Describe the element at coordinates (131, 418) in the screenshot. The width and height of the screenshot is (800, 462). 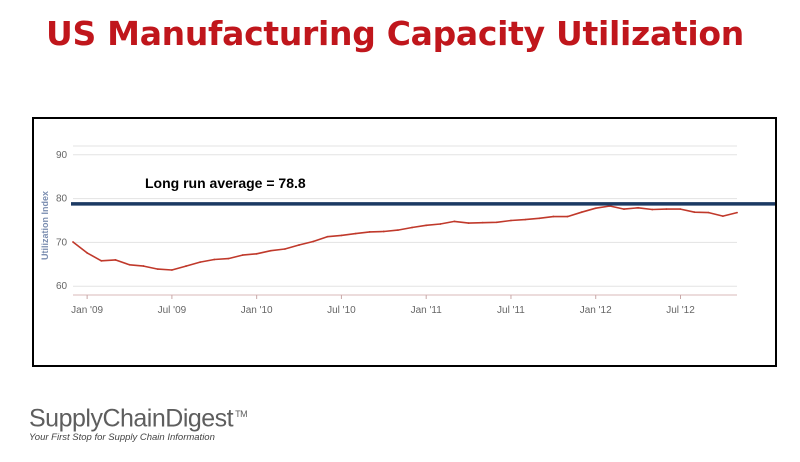
I see `logo-name: SupplyChainDigest` at that location.